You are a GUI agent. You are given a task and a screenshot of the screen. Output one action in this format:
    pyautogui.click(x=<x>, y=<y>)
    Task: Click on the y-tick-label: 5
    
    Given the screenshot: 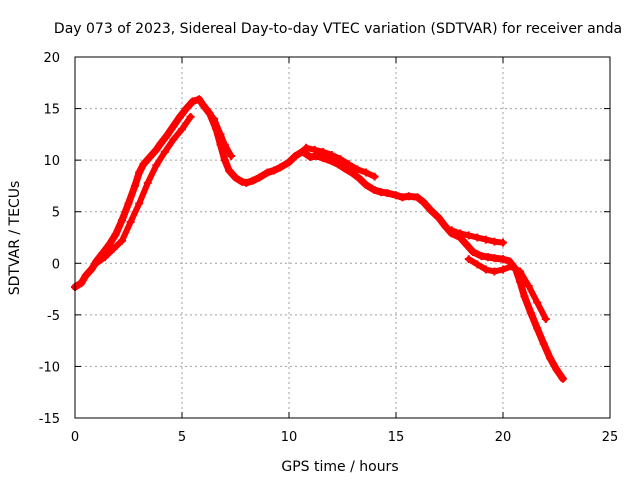 What is the action you would take?
    pyautogui.click(x=56, y=213)
    